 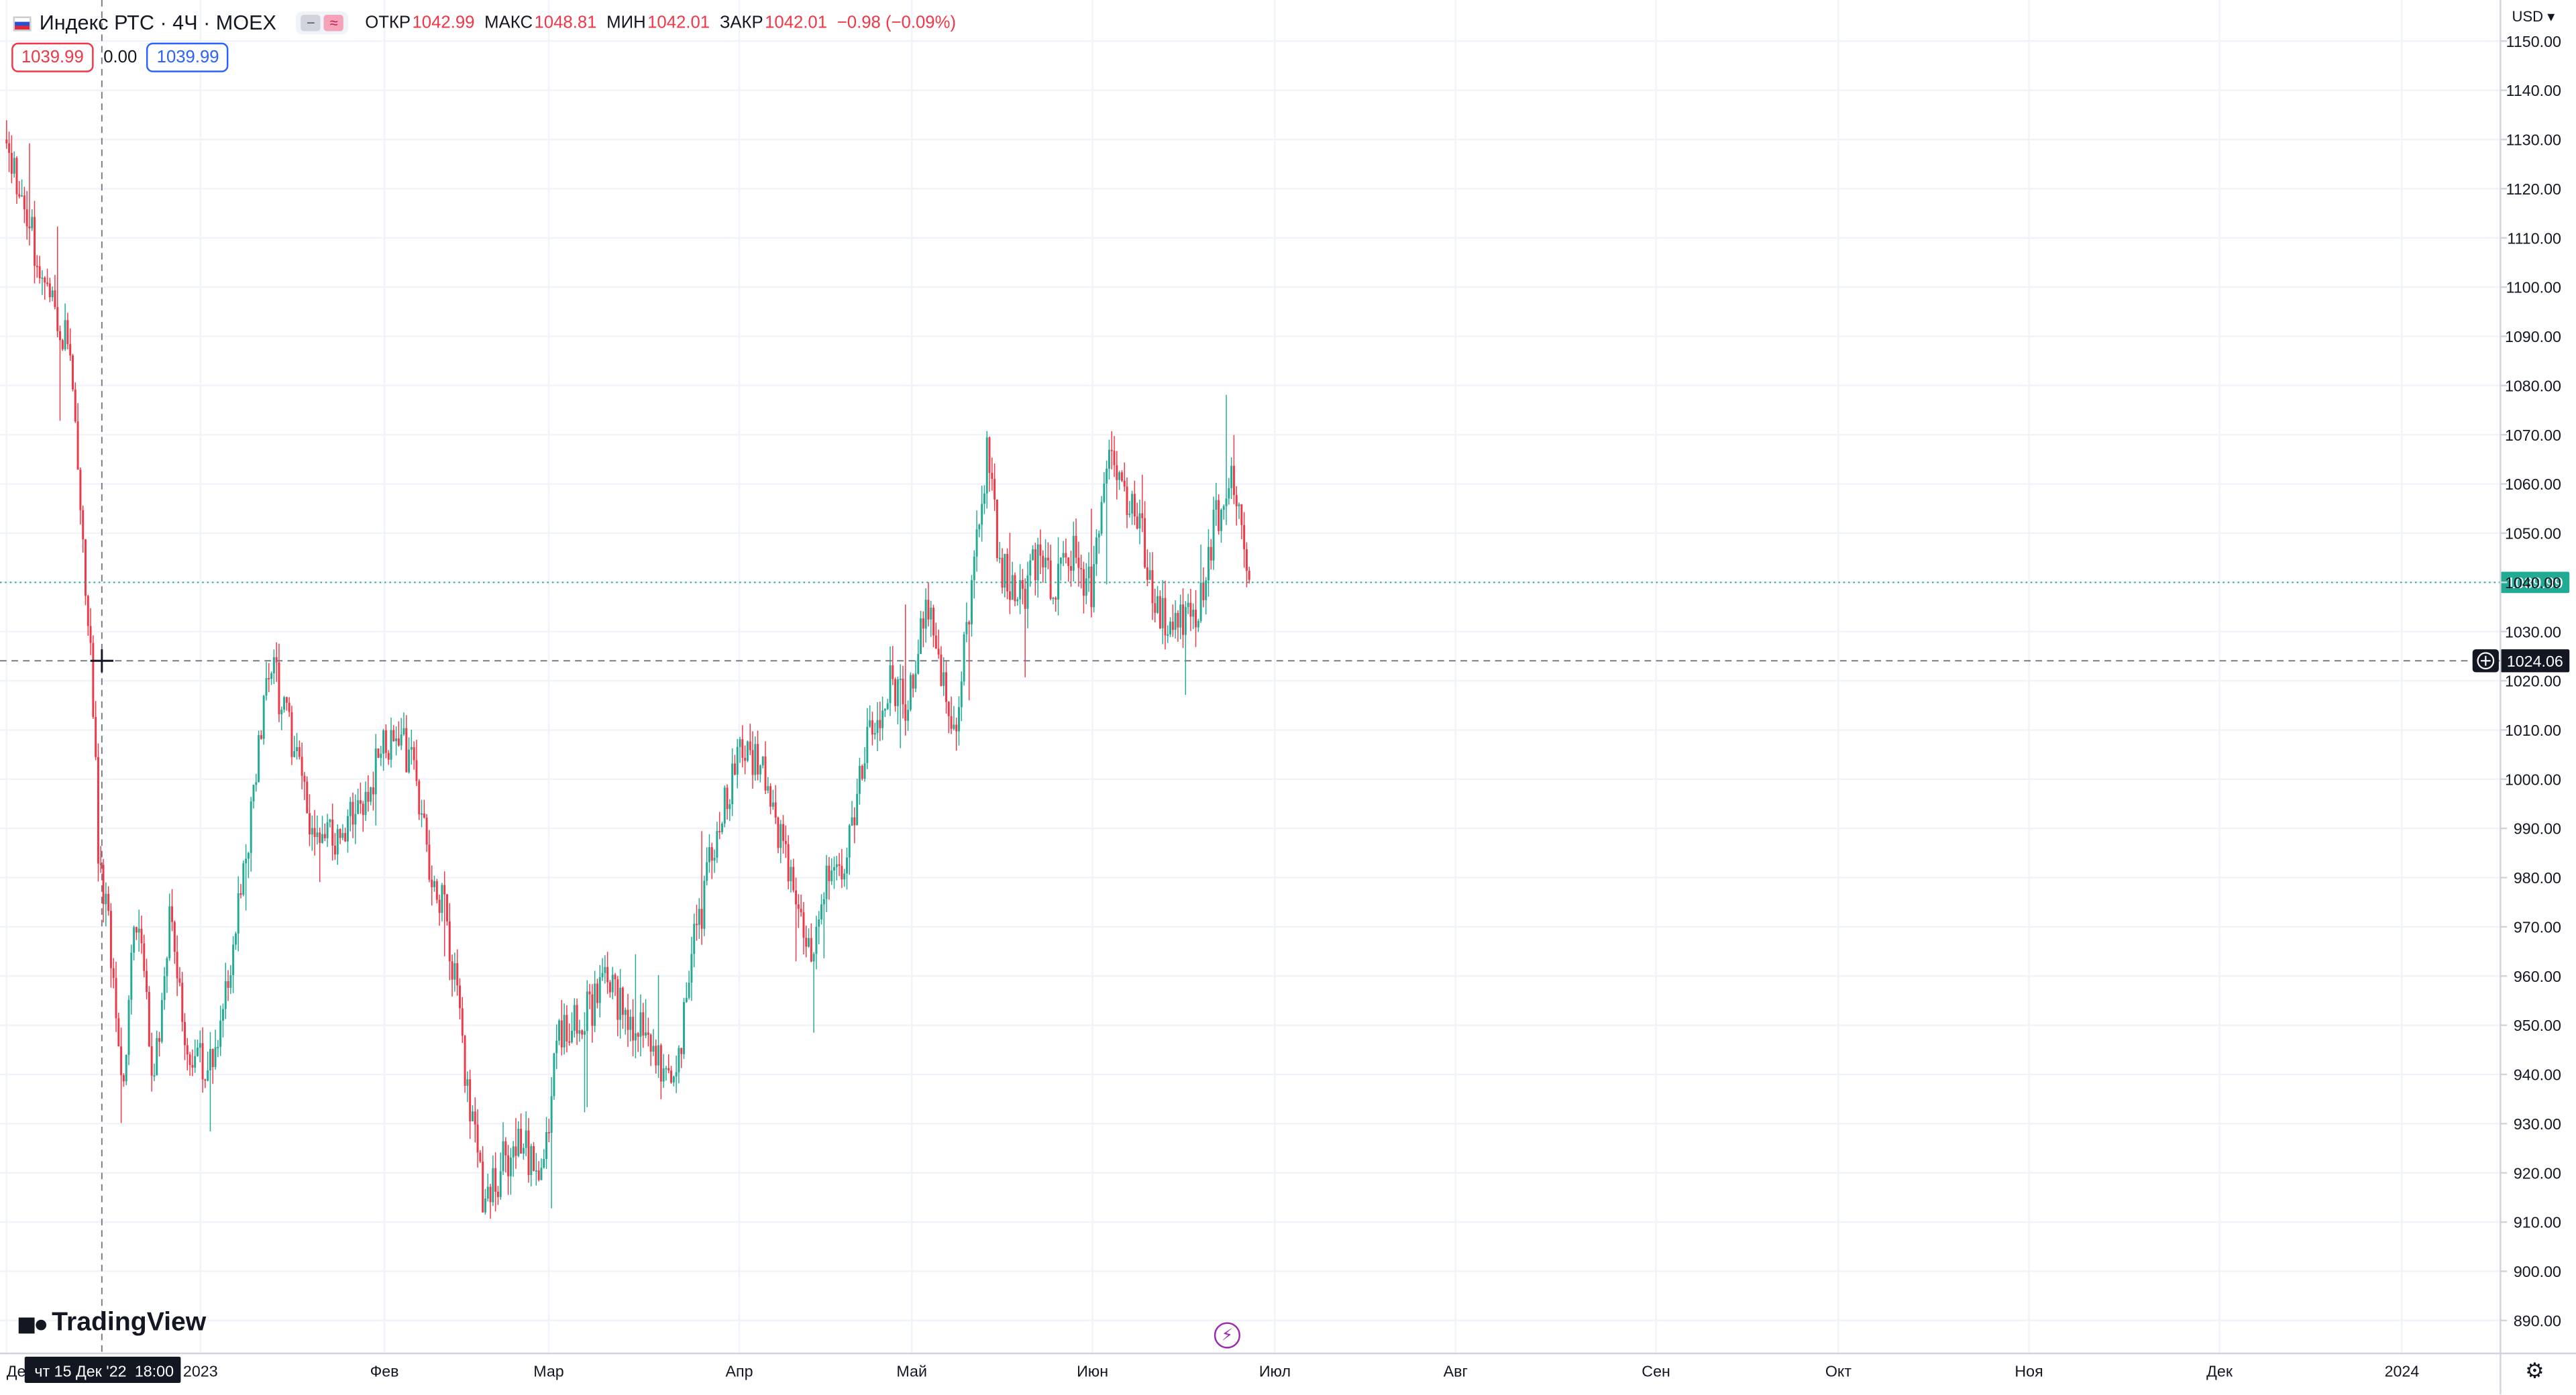 I want to click on time-tick-label: Сен, so click(x=1656, y=1371).